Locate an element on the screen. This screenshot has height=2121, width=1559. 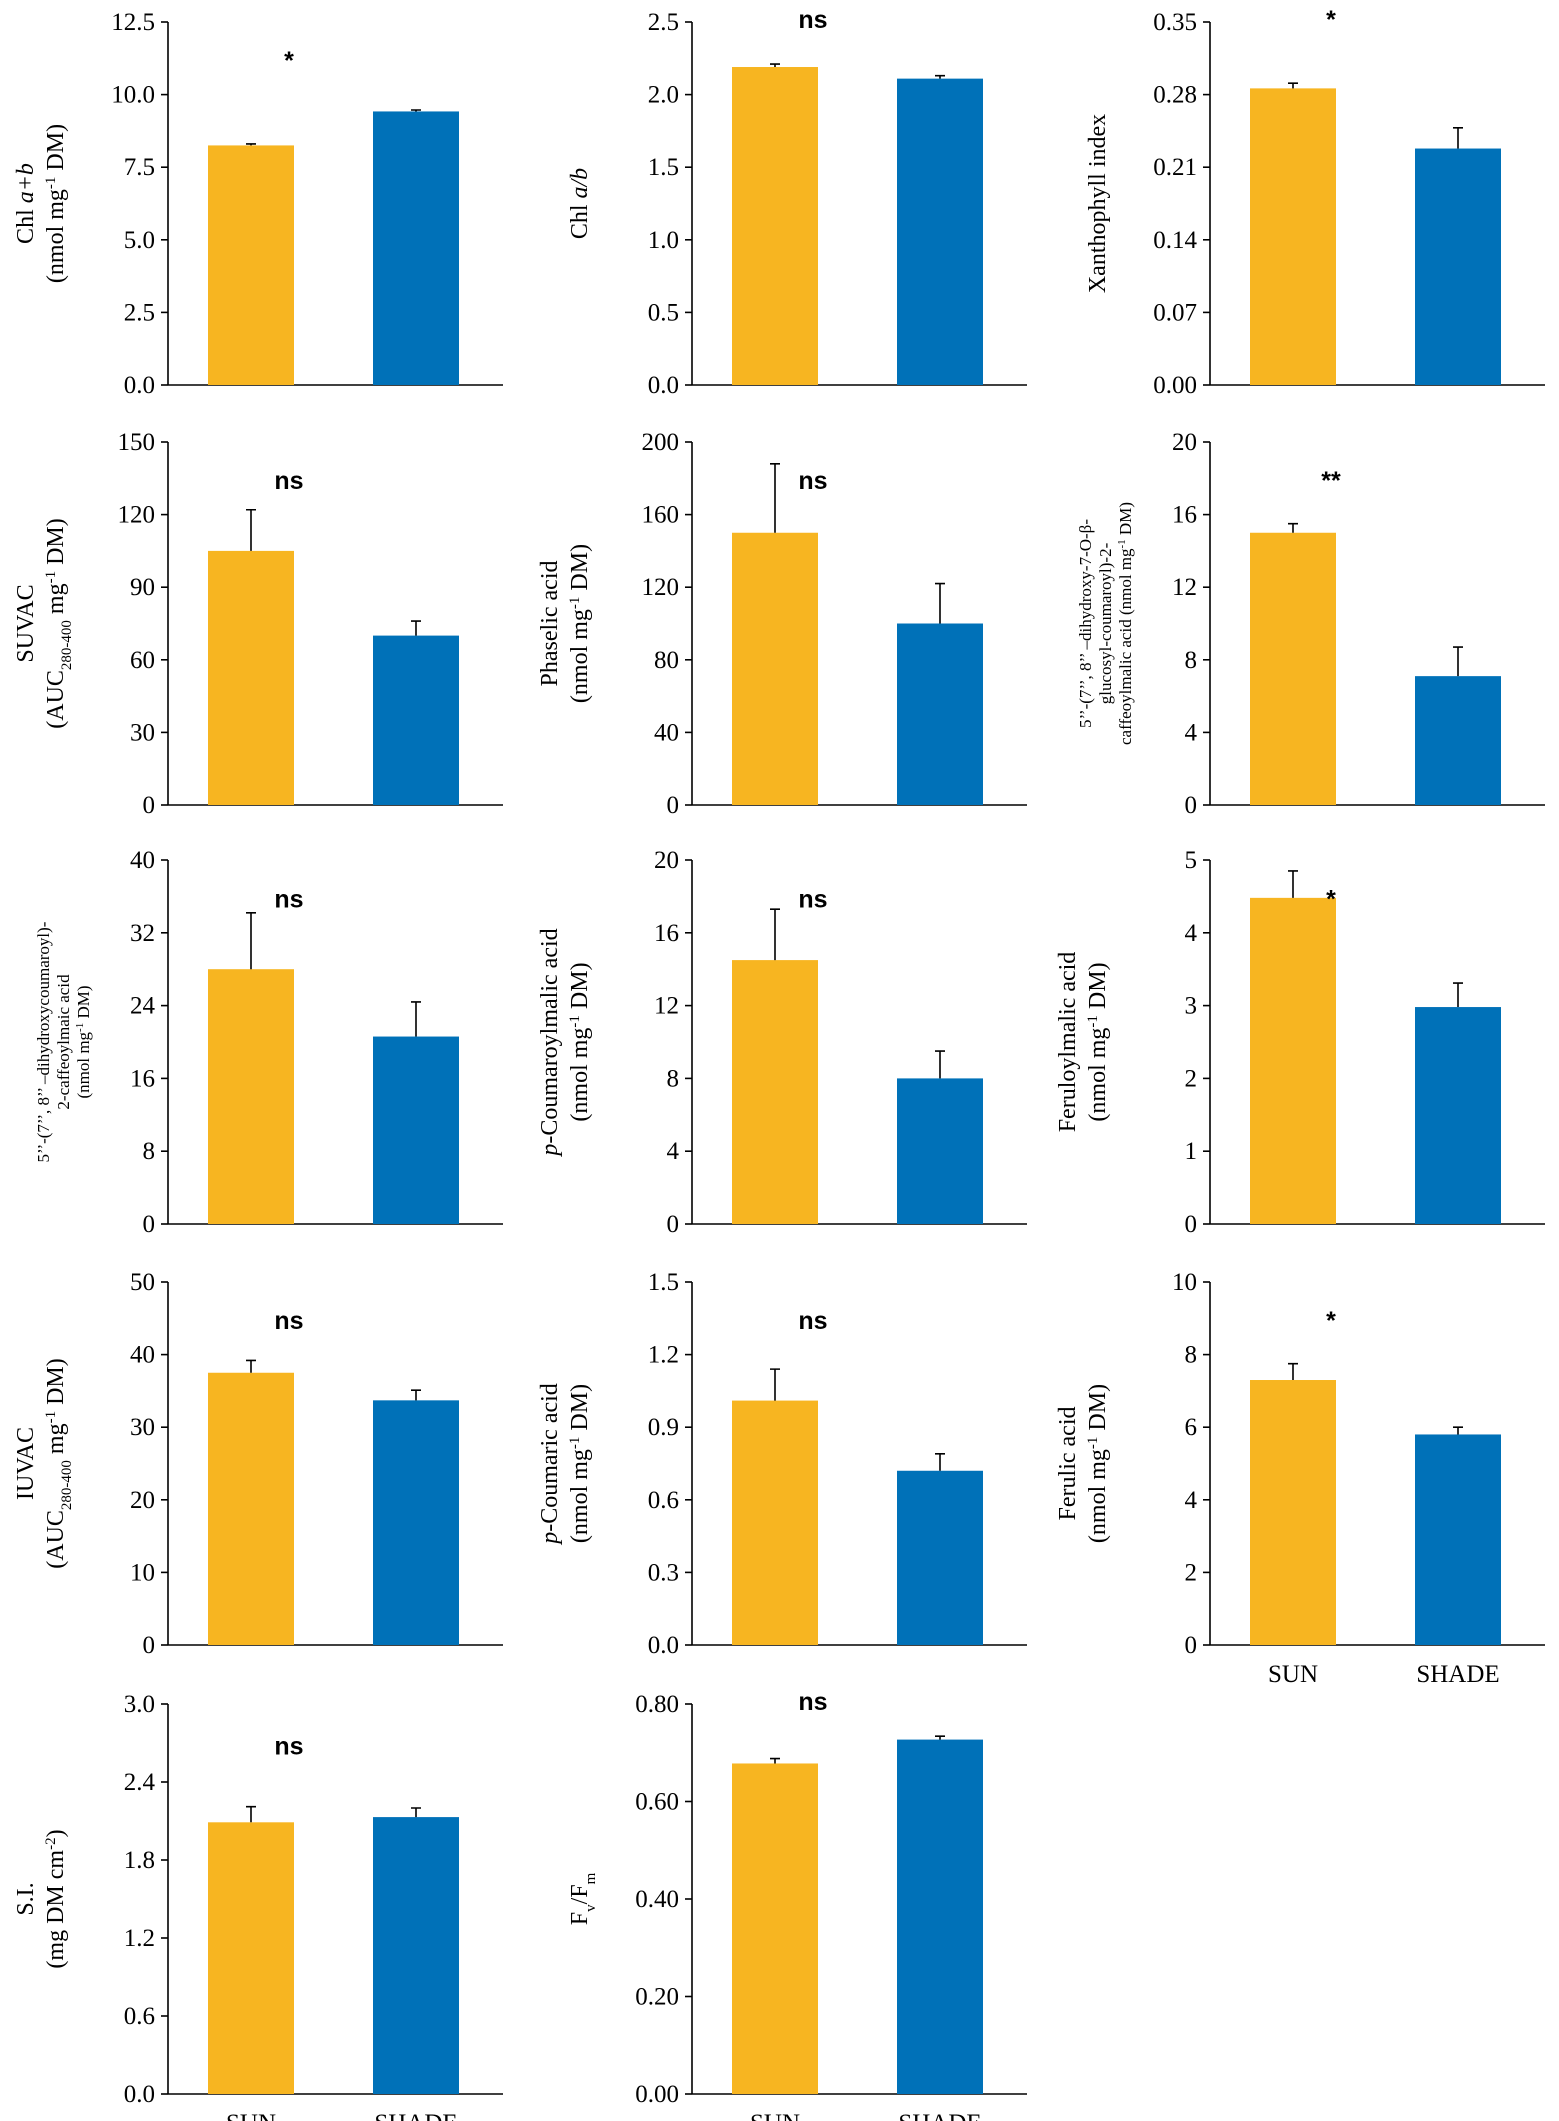
y-axis-label: Phaselic acid (nmol mg-1 DM) is located at coordinates (565, 623).